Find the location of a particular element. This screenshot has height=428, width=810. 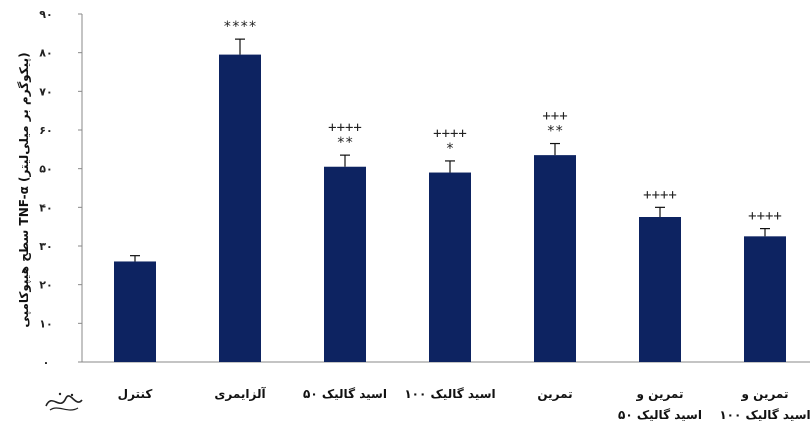

category-label: تمرین is located at coordinates (554, 394).